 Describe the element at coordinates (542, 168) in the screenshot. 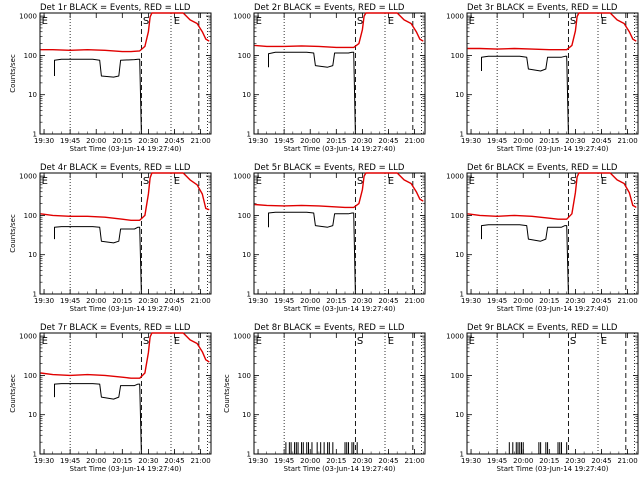

I see `panel-title: Det 6r BLACK = Events, RED = LLD` at that location.